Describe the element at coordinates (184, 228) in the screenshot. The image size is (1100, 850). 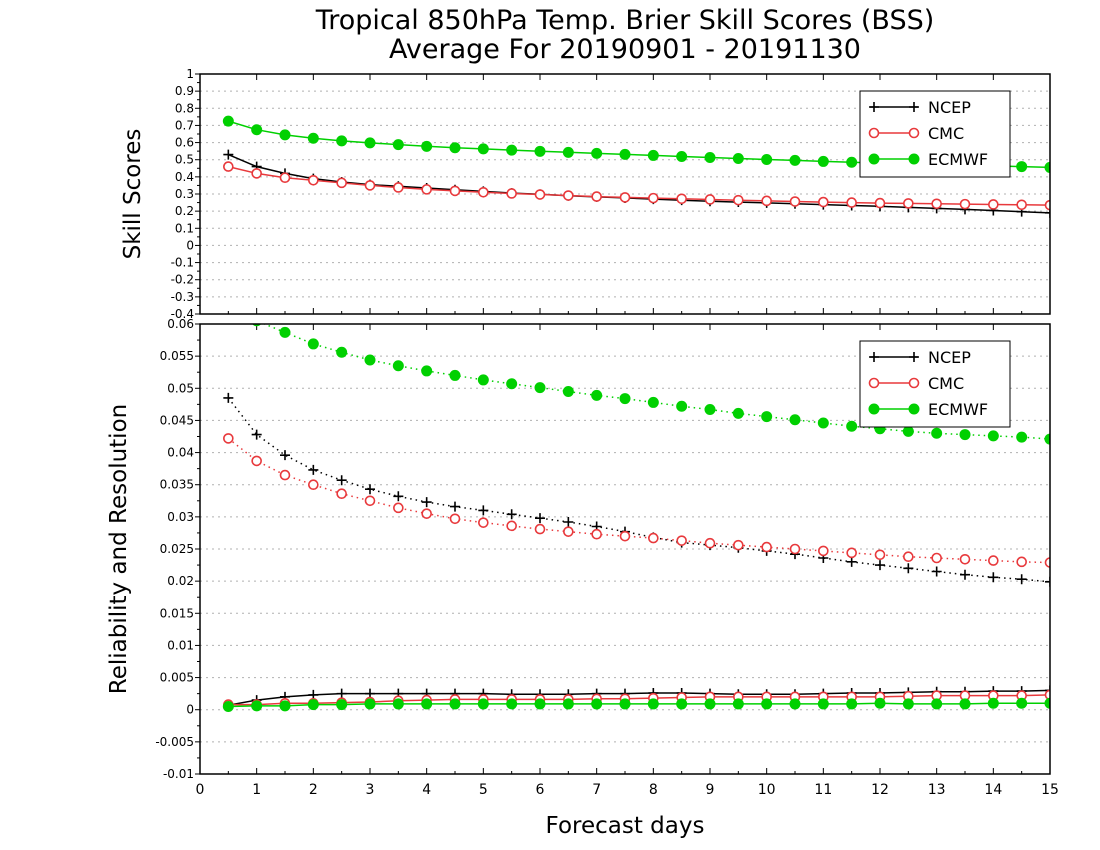
I see `top-y-tick-label: 0.1` at that location.